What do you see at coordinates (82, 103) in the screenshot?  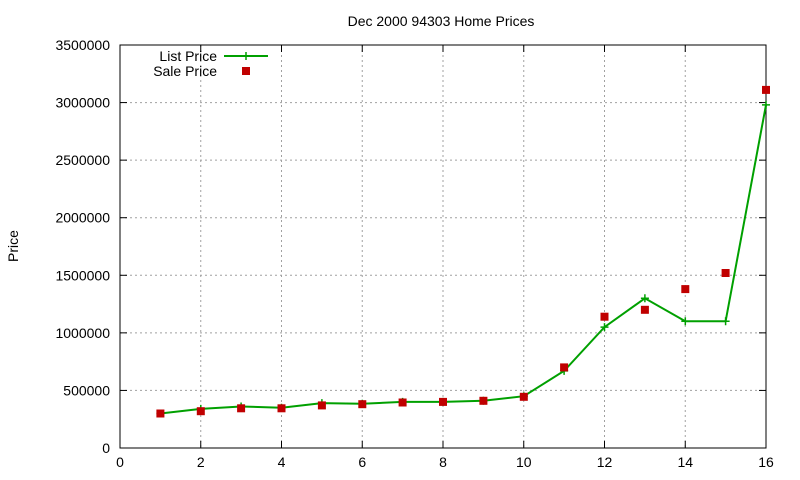 I see `y-tick-label: 3000000` at bounding box center [82, 103].